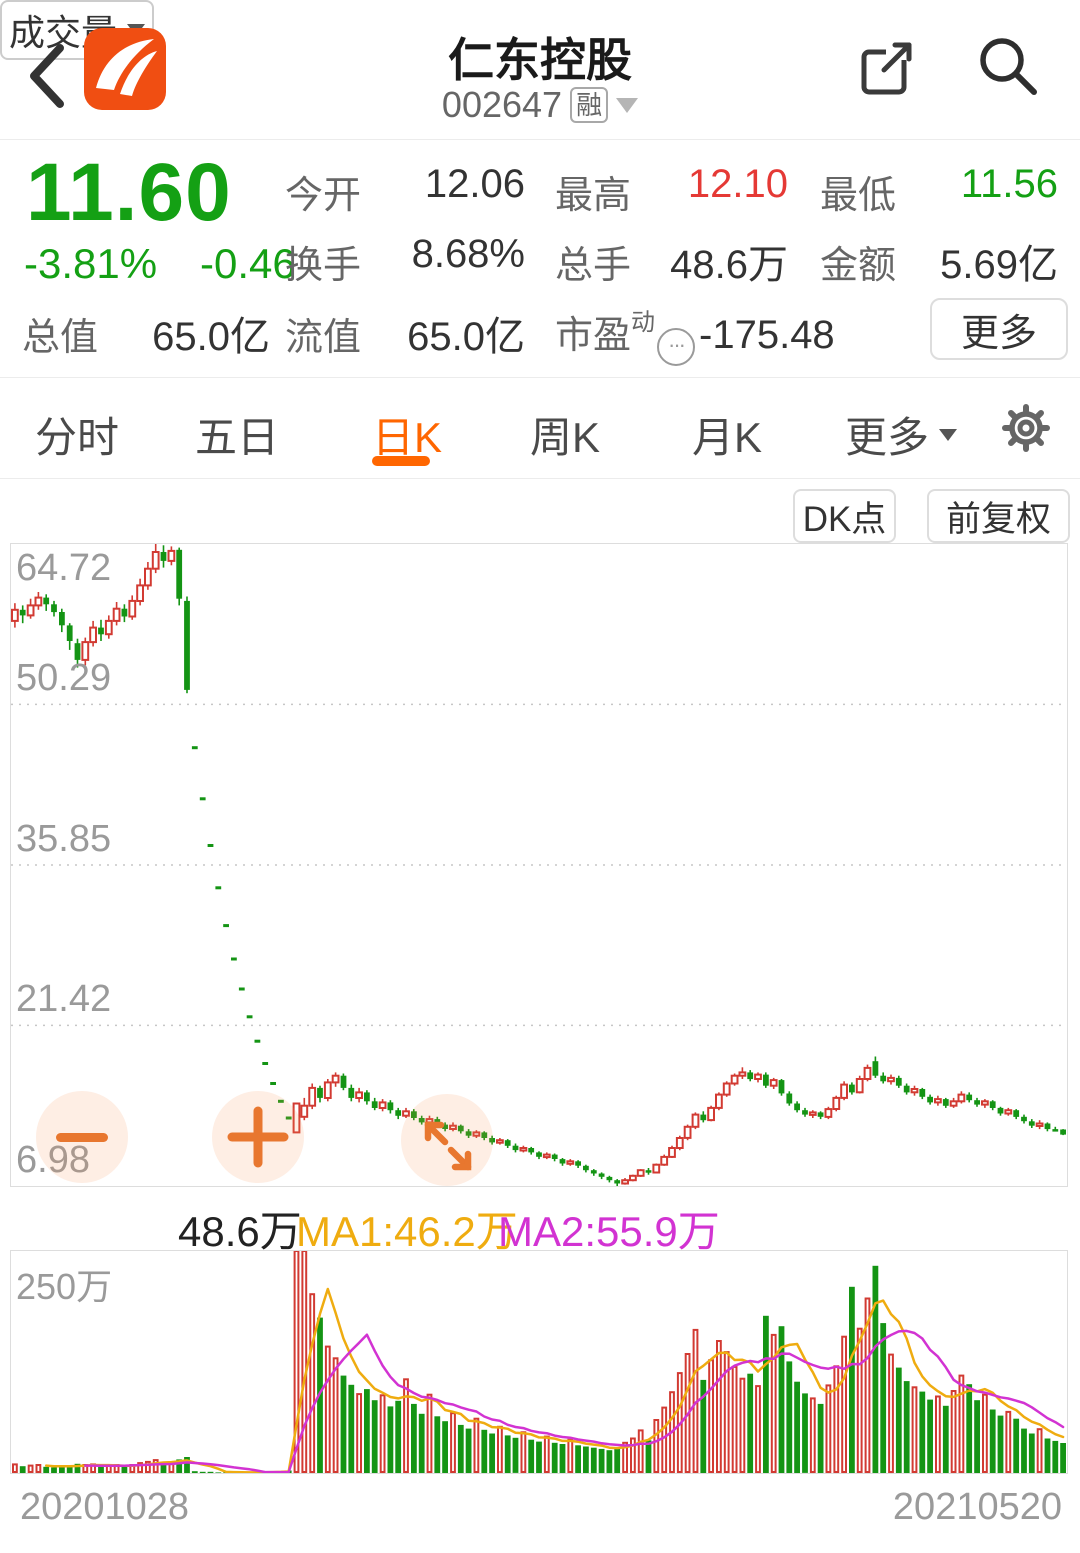 The height and width of the screenshot is (1553, 1080). I want to click on volume-axis-label: 250万, so click(64, 1286).